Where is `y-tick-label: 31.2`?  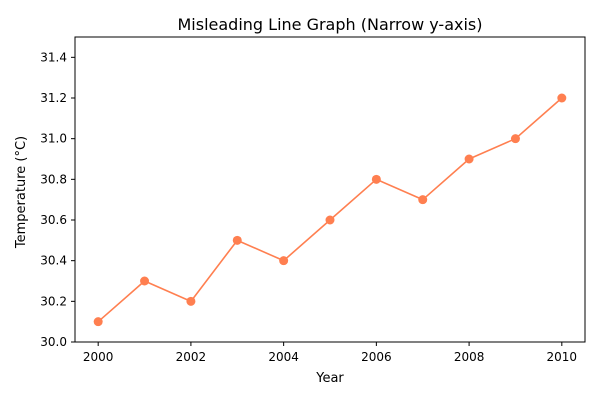 y-tick-label: 31.2 is located at coordinates (53, 98).